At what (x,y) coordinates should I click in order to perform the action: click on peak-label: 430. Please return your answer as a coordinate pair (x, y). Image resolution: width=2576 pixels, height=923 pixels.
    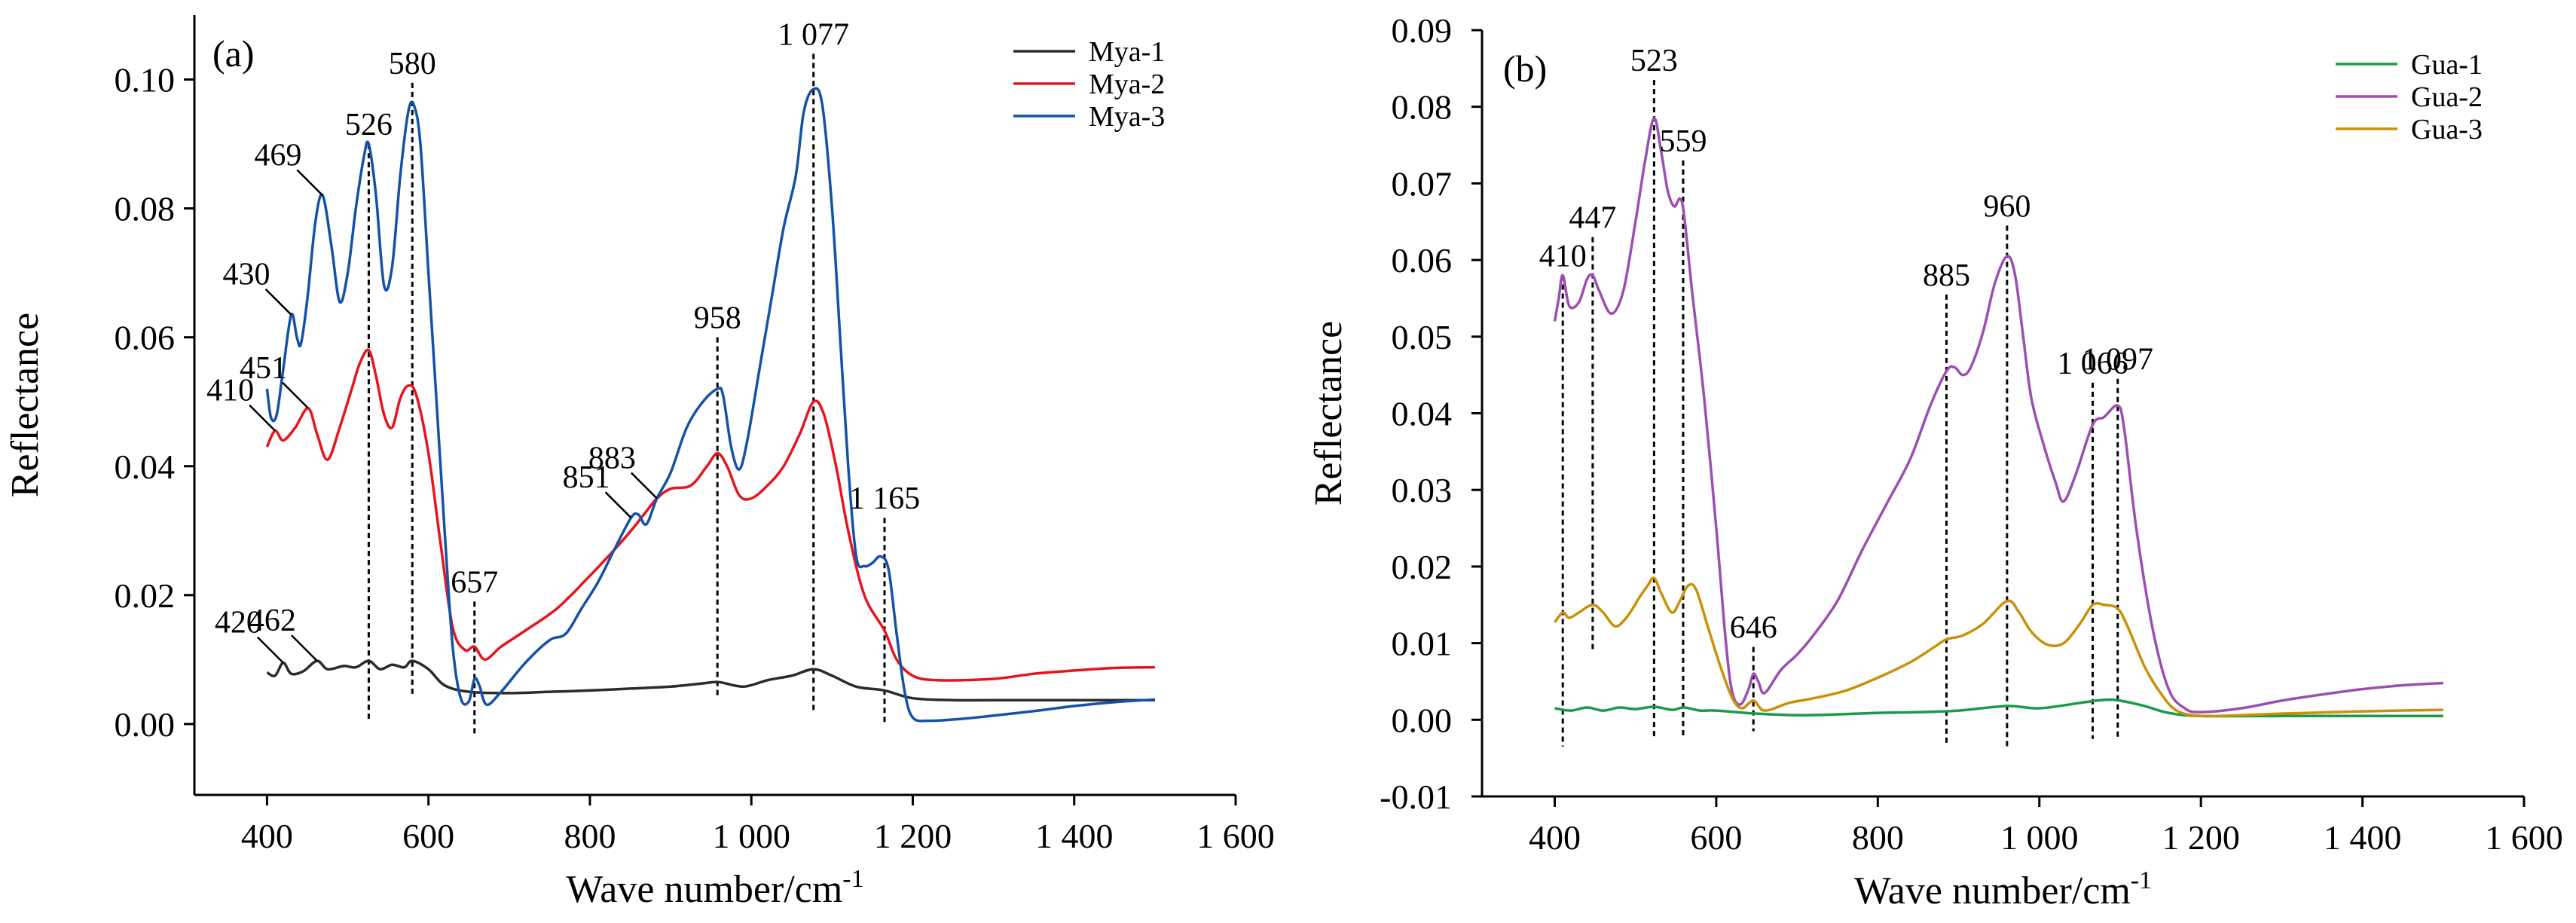
    Looking at the image, I should click on (246, 275).